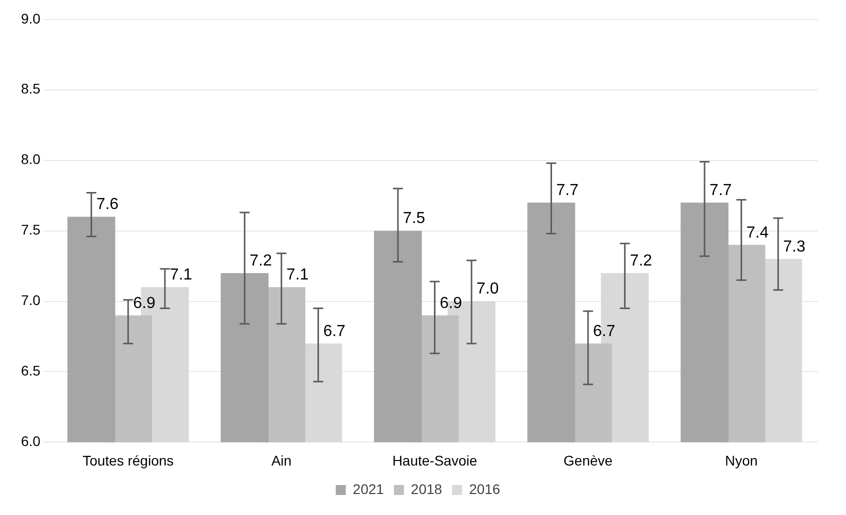 Image resolution: width=846 pixels, height=515 pixels. I want to click on data-label: 7.6, so click(107, 205).